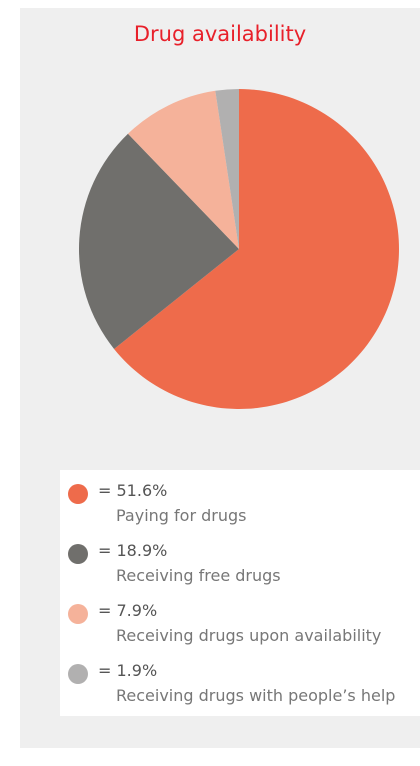 The width and height of the screenshot is (420, 766). What do you see at coordinates (78, 554) in the screenshot?
I see `legend-swatch-free` at bounding box center [78, 554].